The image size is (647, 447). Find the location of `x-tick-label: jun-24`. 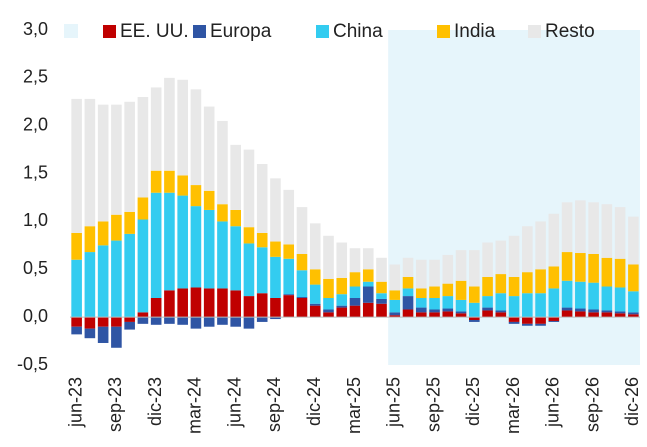

x-tick-label: jun-24 is located at coordinates (234, 402).